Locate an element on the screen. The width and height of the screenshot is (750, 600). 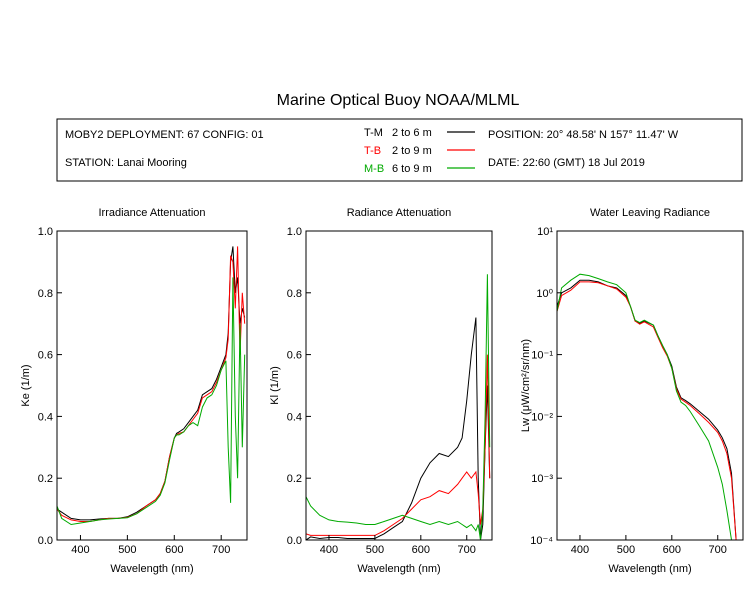
legend-entry-tb: T-B 2 to 9 m is located at coordinates (419, 151).